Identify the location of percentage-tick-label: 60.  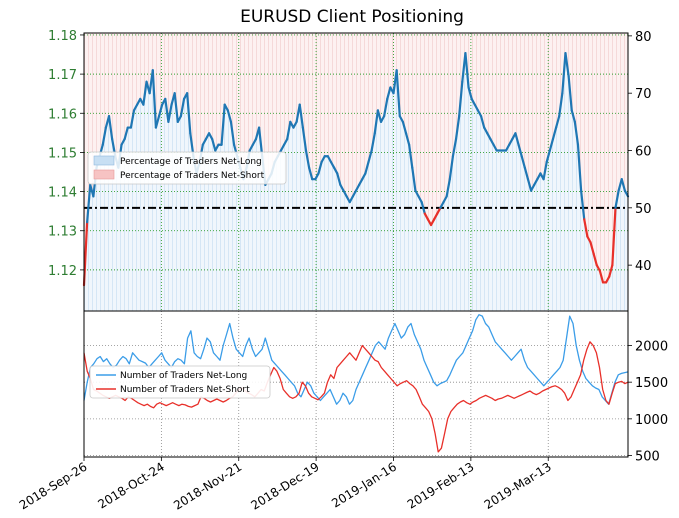
(643, 152).